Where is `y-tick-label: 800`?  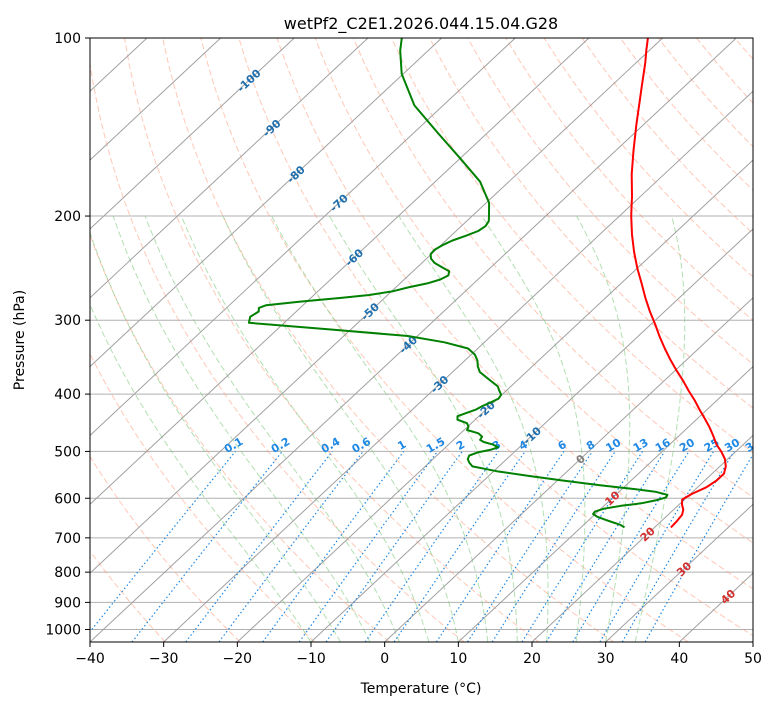
y-tick-label: 800 is located at coordinates (67, 573).